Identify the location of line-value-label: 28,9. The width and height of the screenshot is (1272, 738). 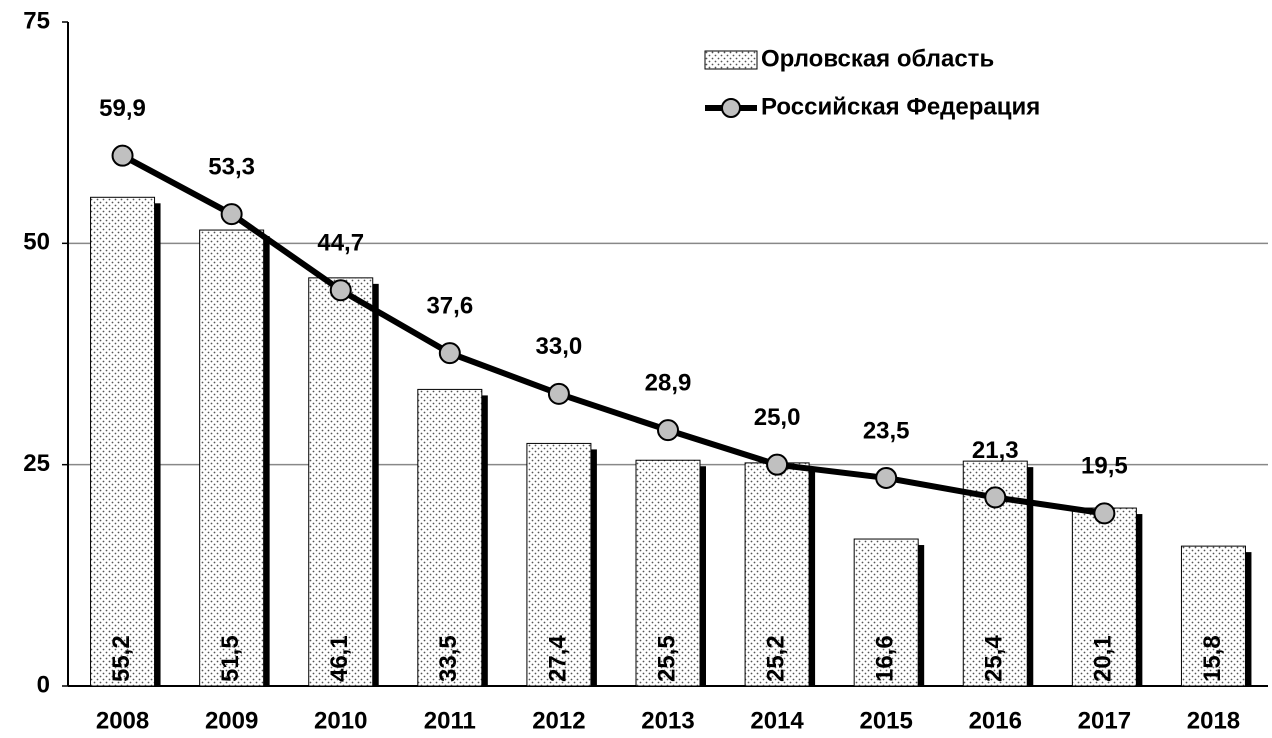
(668, 382).